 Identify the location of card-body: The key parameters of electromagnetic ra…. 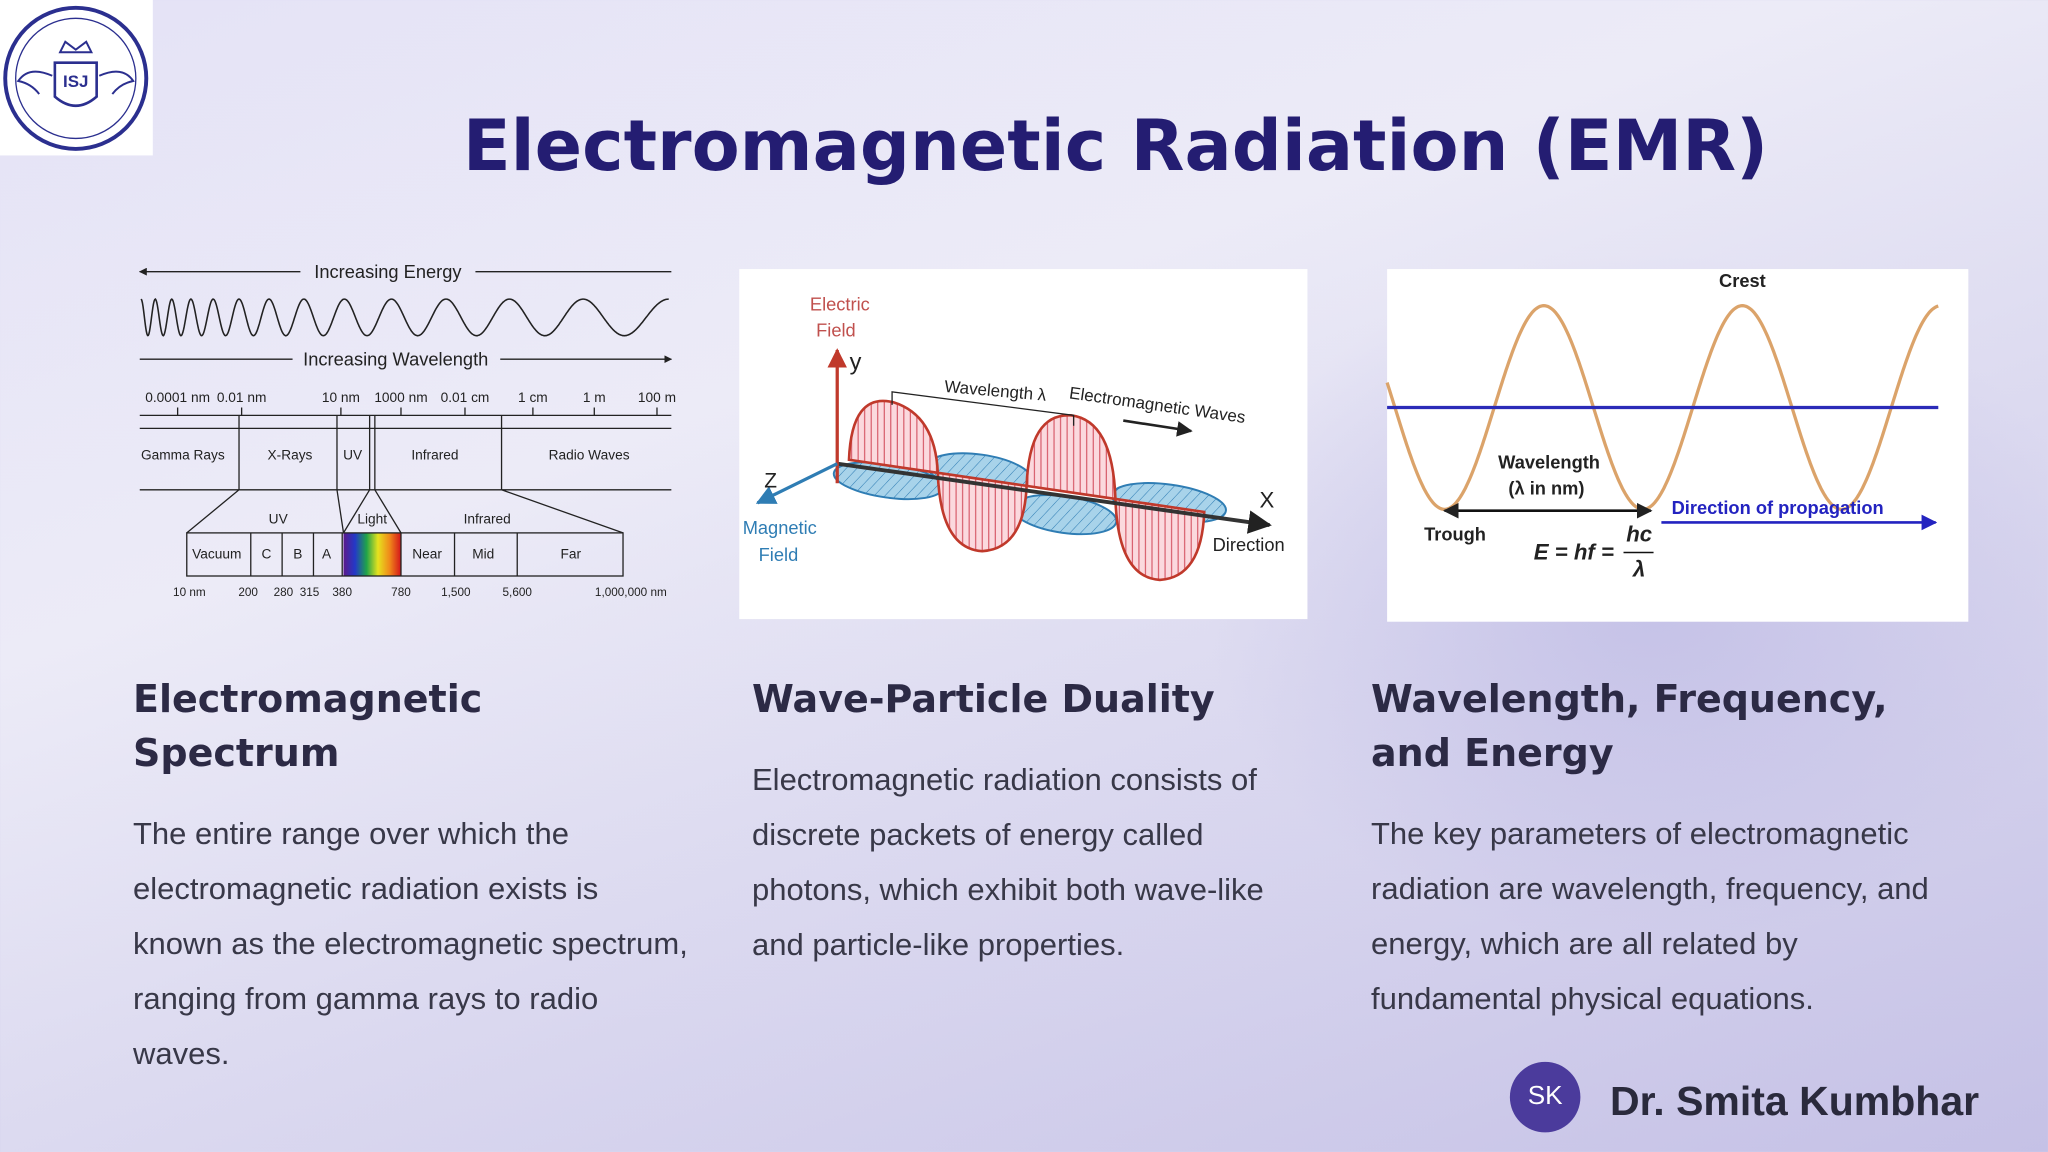
(1650, 916).